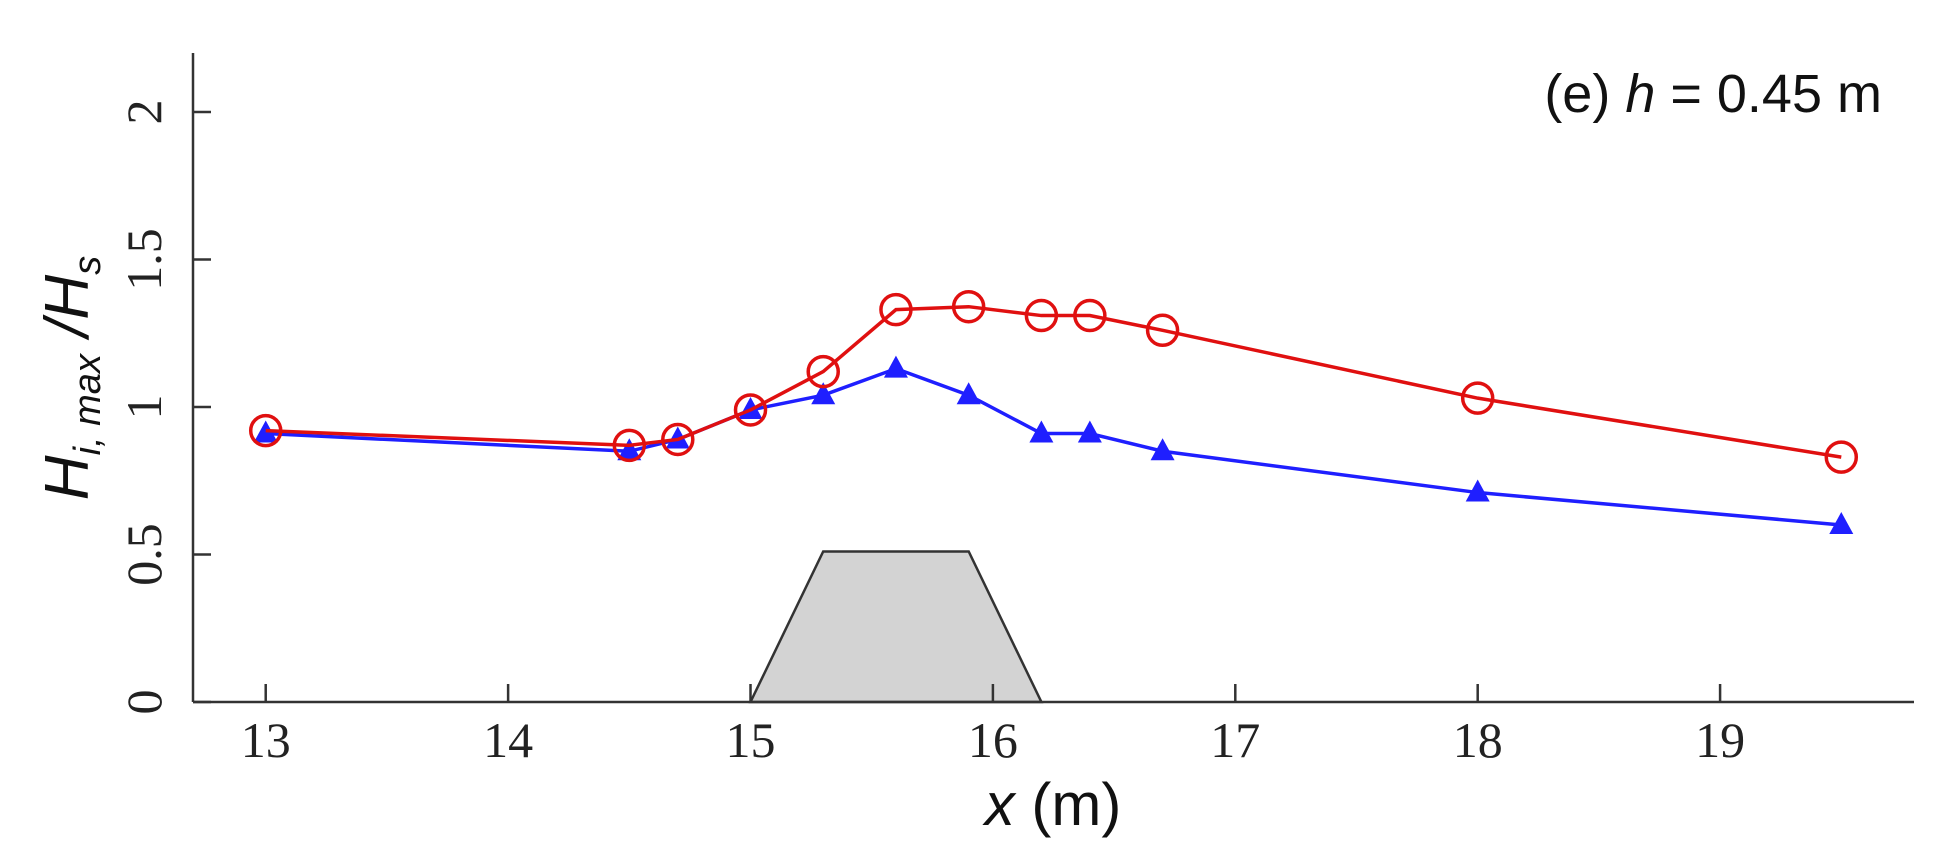 This screenshot has width=1939, height=851. I want to click on x-tick-label: 15, so click(751, 740).